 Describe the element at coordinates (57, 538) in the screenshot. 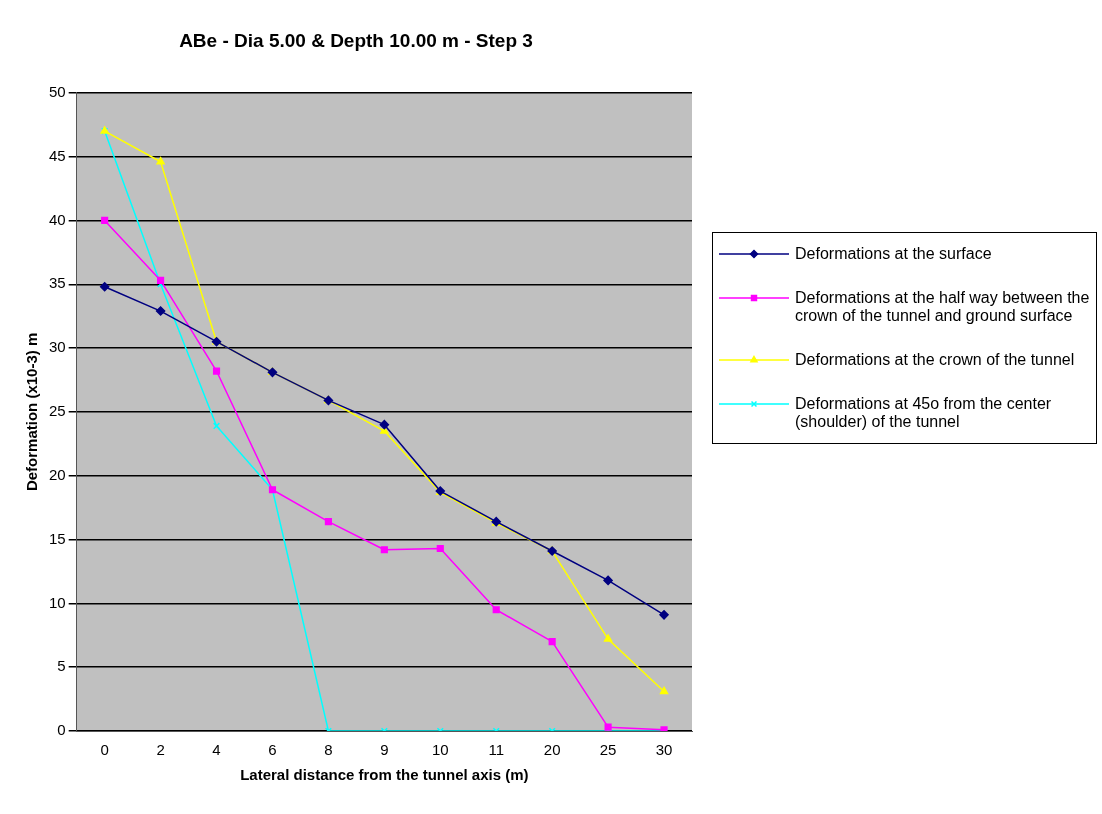

I see `y-tick-label: 15` at that location.